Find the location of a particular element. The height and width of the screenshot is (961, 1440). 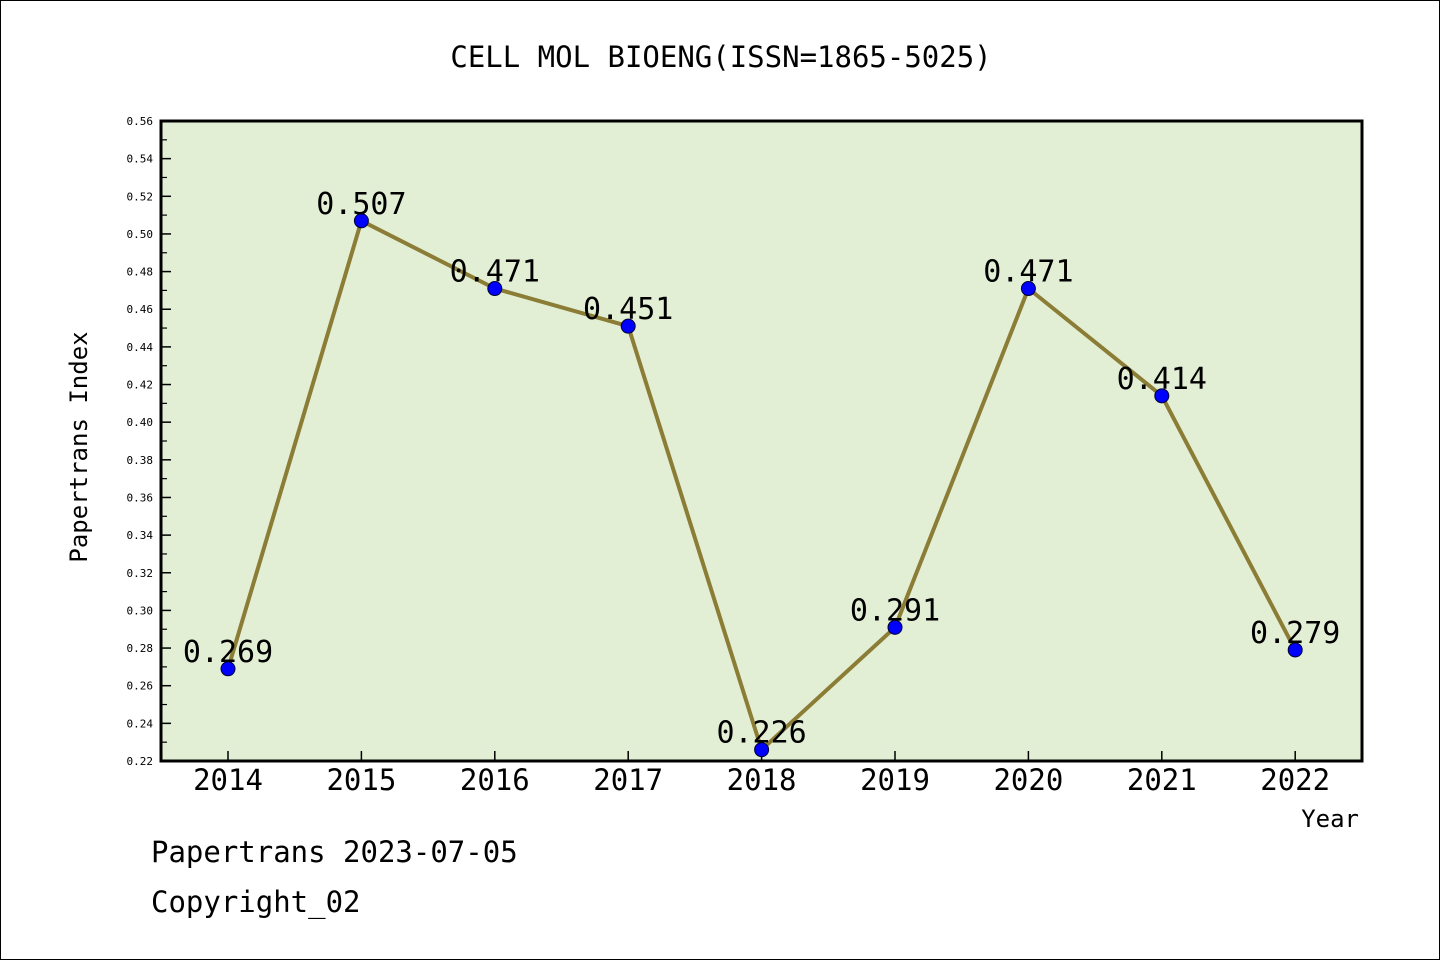

y-tick-label: 0.44 is located at coordinates (140, 347).